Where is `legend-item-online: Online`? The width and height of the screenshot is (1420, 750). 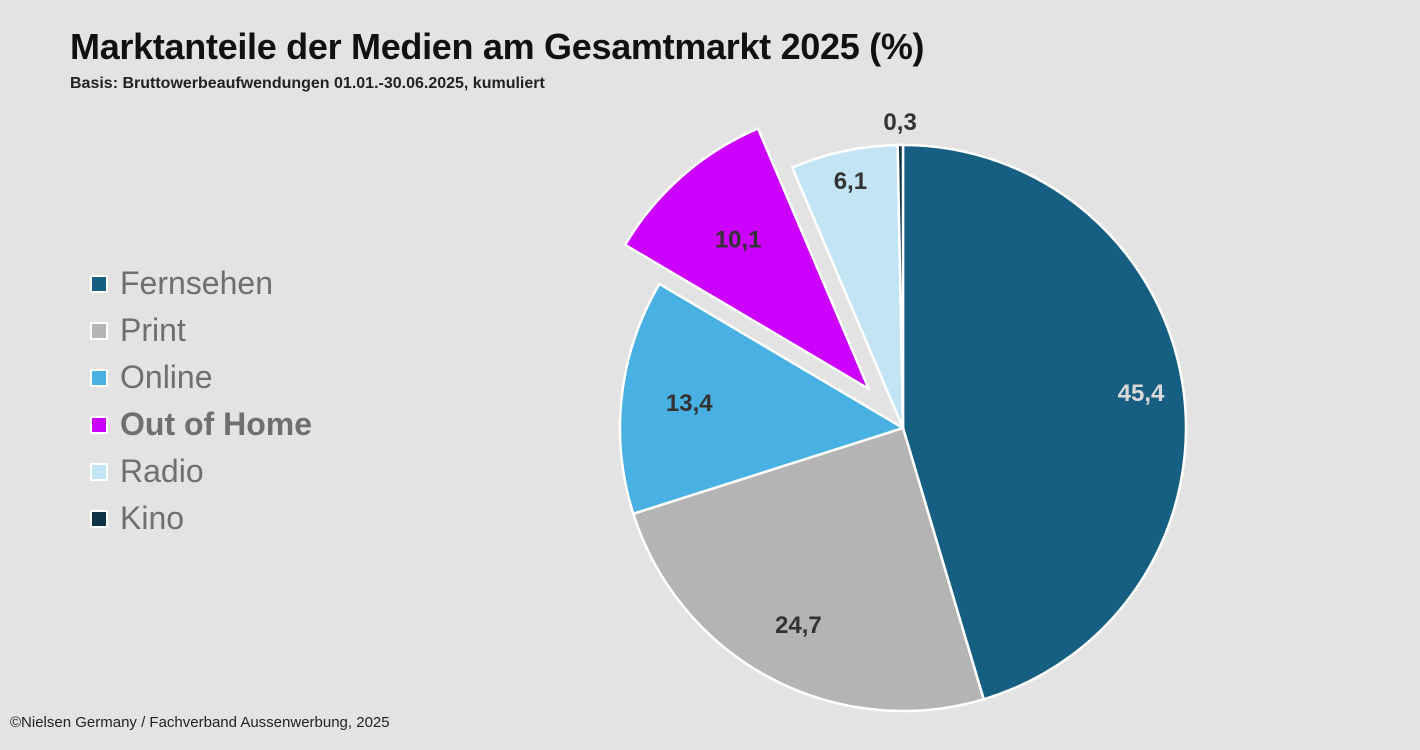 legend-item-online: Online is located at coordinates (201, 377).